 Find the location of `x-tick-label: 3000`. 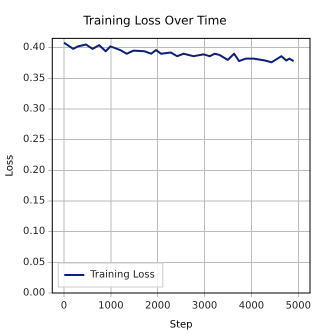

x-tick-label: 3000 is located at coordinates (205, 306).